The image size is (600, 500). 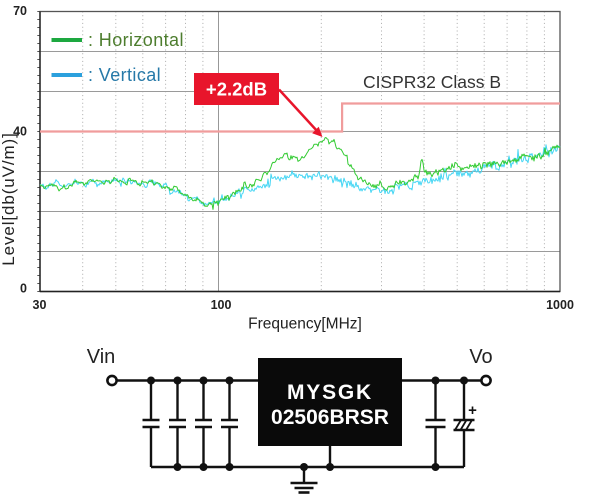 What do you see at coordinates (40, 305) in the screenshot?
I see `svg-text: 30` at bounding box center [40, 305].